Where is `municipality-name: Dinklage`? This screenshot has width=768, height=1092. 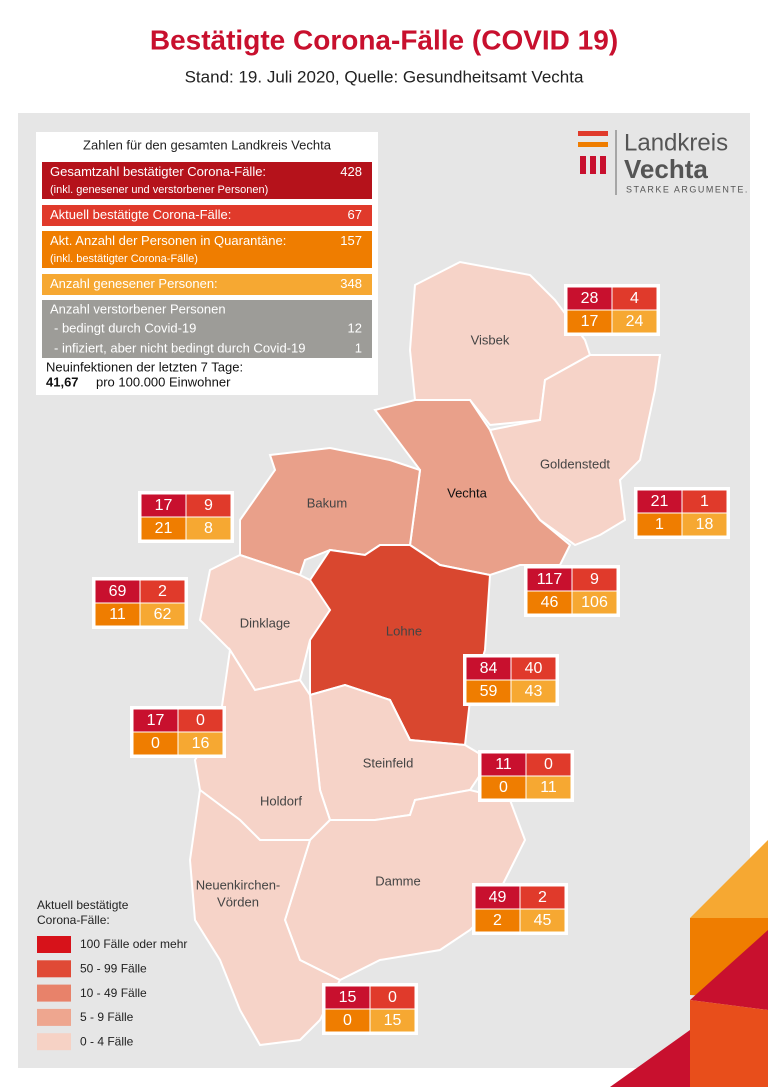 municipality-name: Dinklage is located at coordinates (265, 622).